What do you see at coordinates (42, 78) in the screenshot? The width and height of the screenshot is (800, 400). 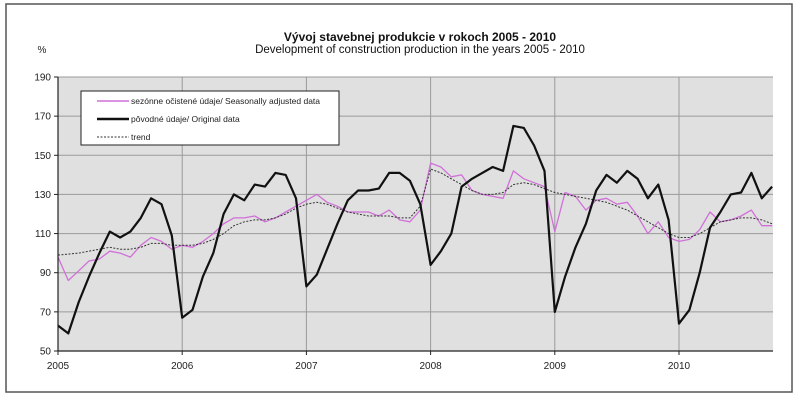 I see `y-tick-label: 190` at bounding box center [42, 78].